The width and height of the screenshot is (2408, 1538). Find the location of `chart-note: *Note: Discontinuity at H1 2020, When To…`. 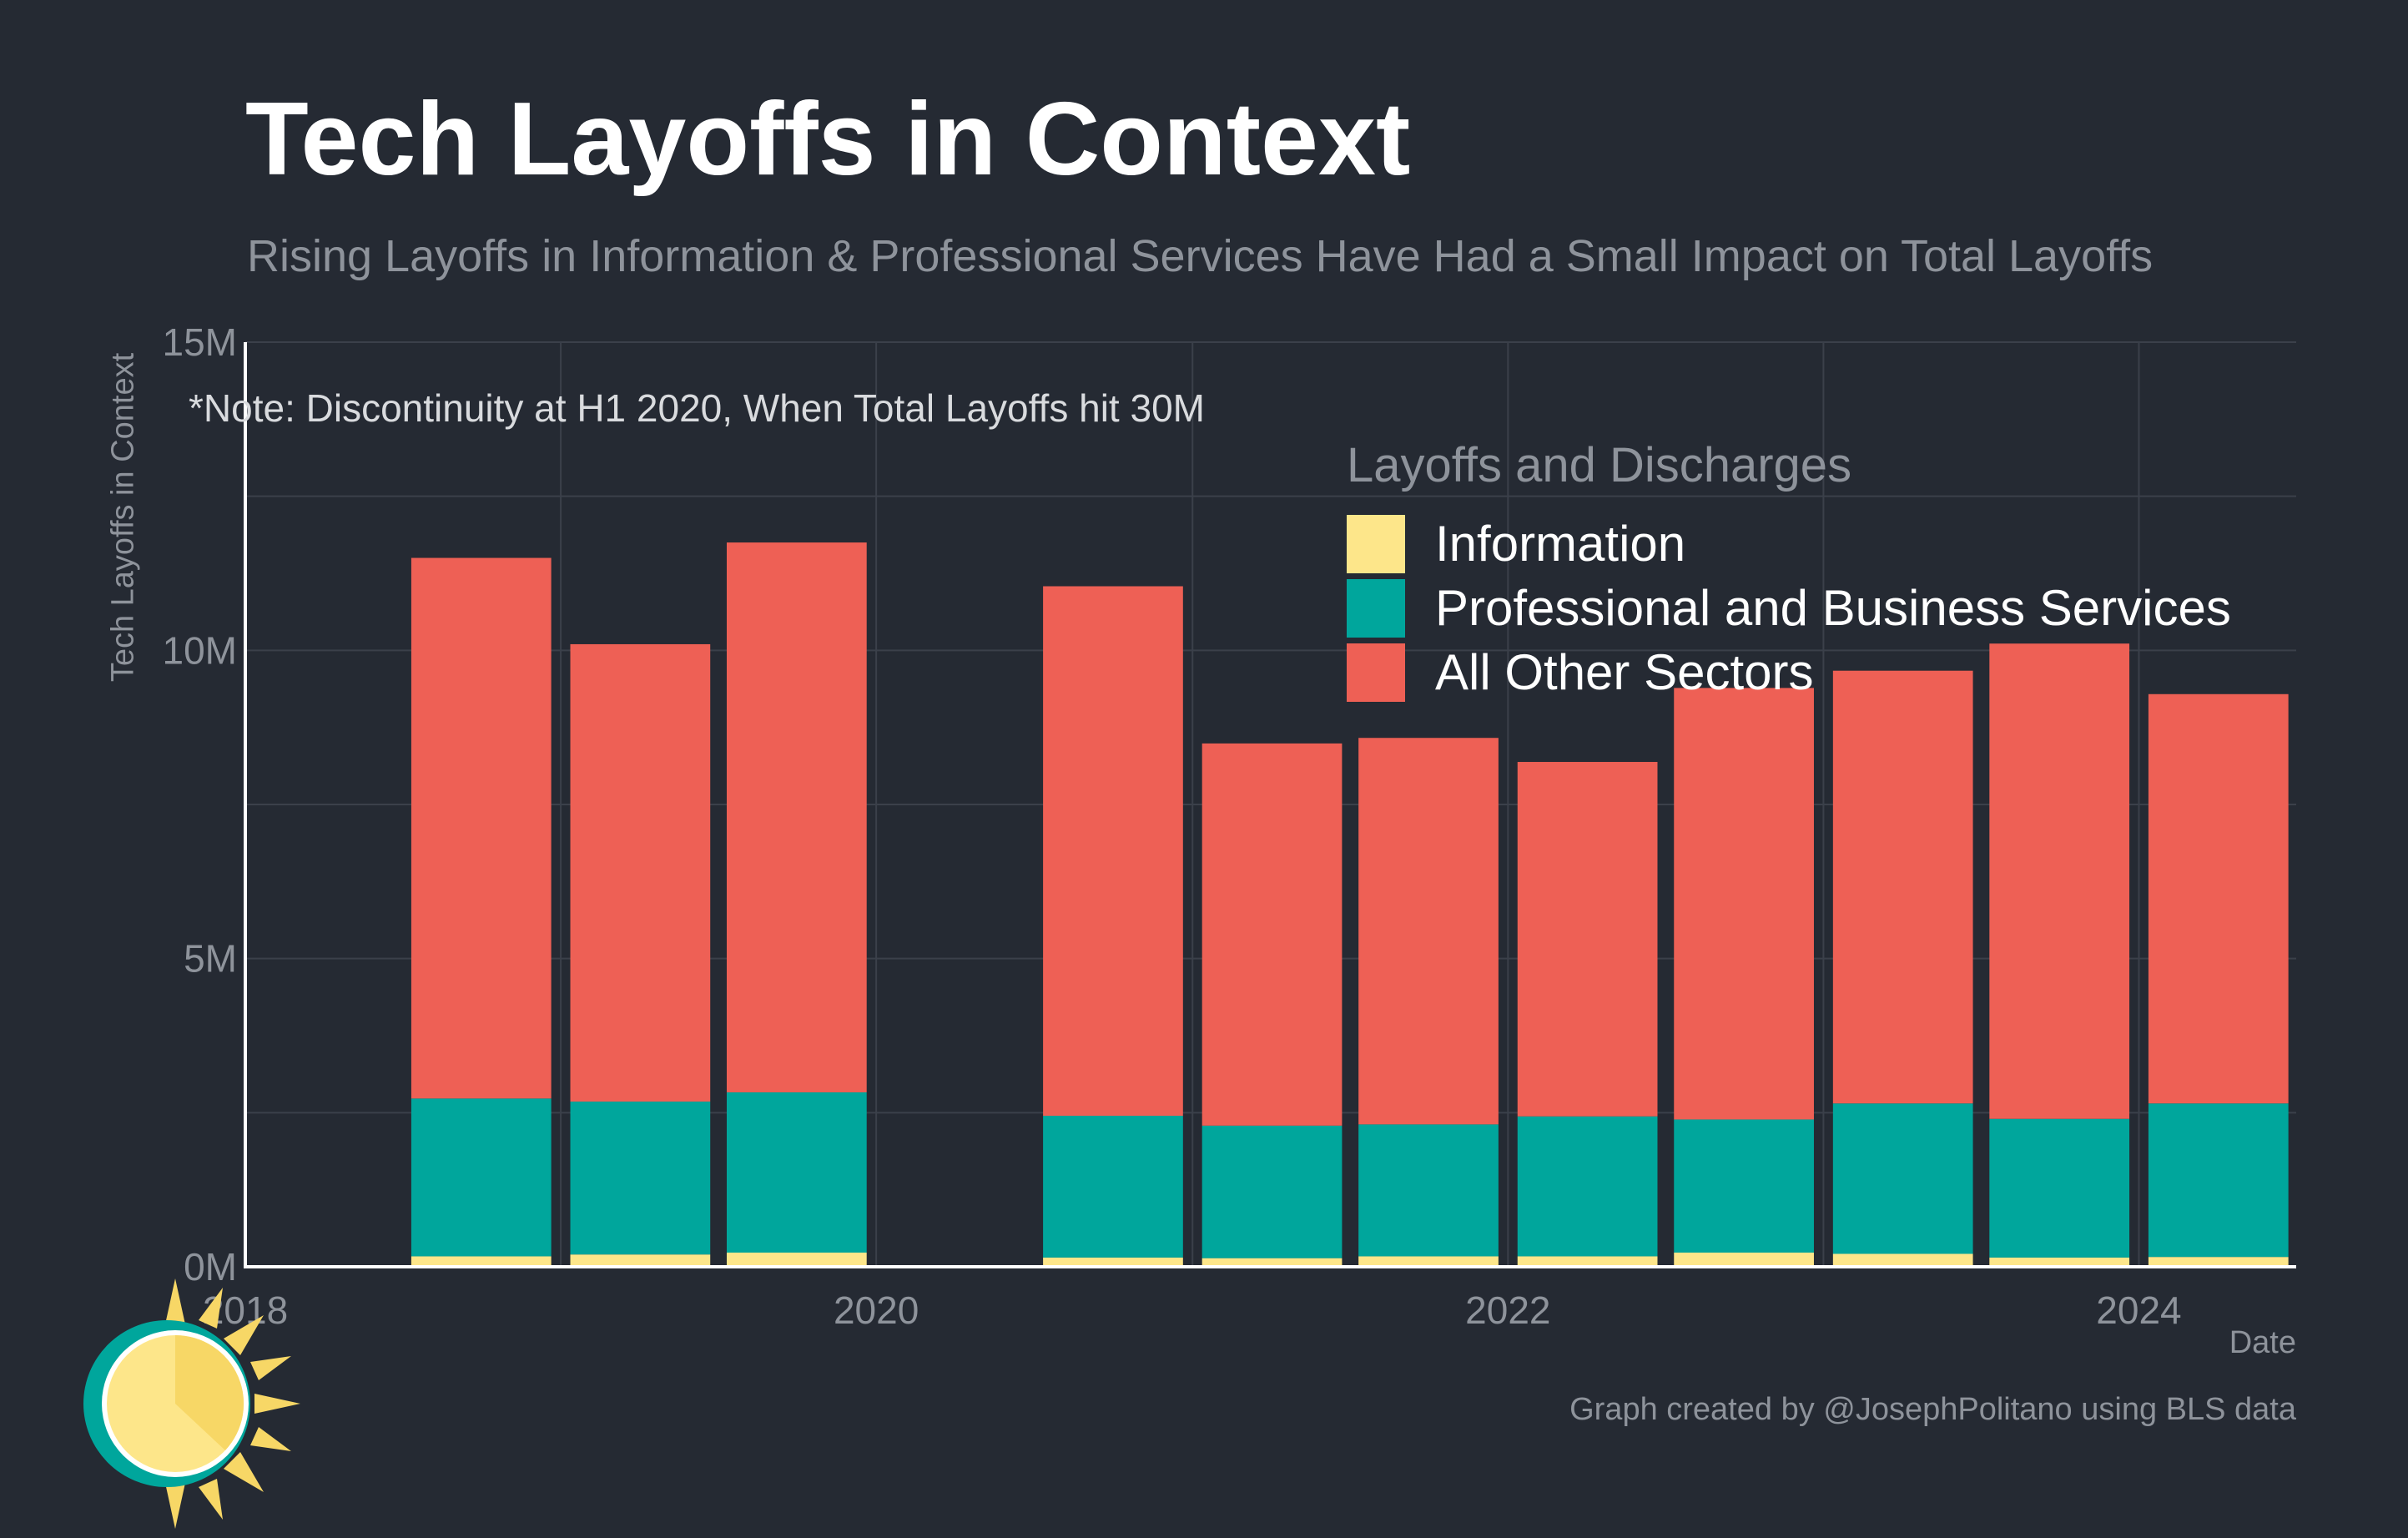

chart-note: *Note: Discontinuity at H1 2020, When To… is located at coordinates (697, 408).